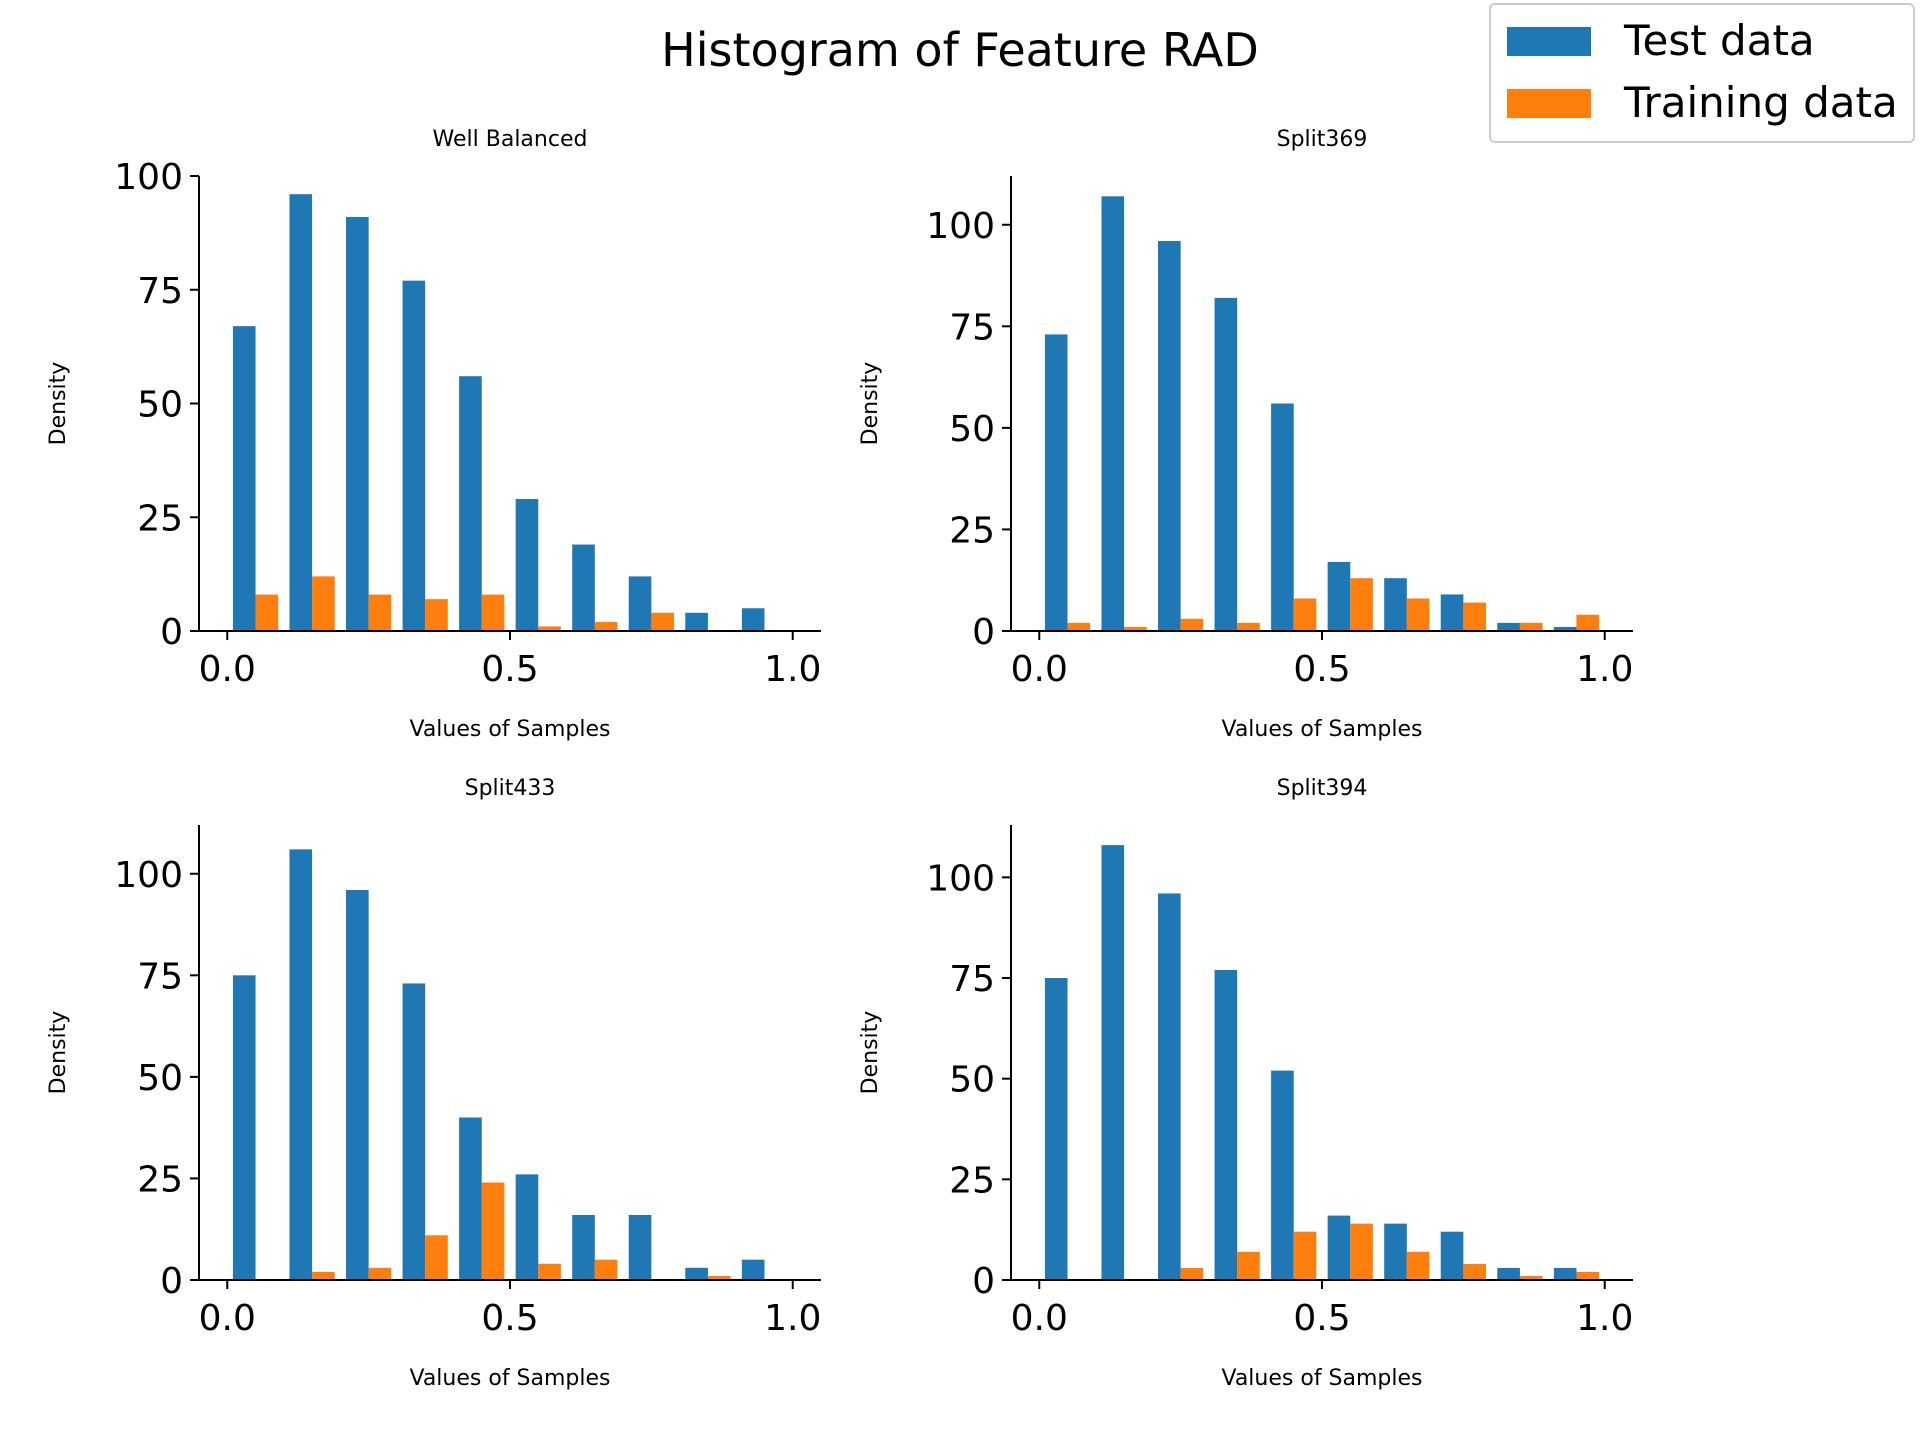  What do you see at coordinates (1322, 788) in the screenshot?
I see `subplot-title: Split394` at bounding box center [1322, 788].